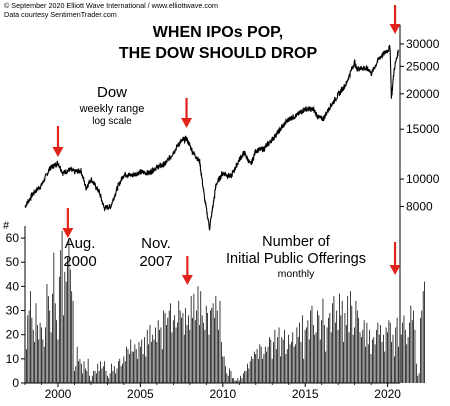 The image size is (450, 406). Describe the element at coordinates (395, 19) in the screenshot. I see `arrow-dow-2020` at that location.